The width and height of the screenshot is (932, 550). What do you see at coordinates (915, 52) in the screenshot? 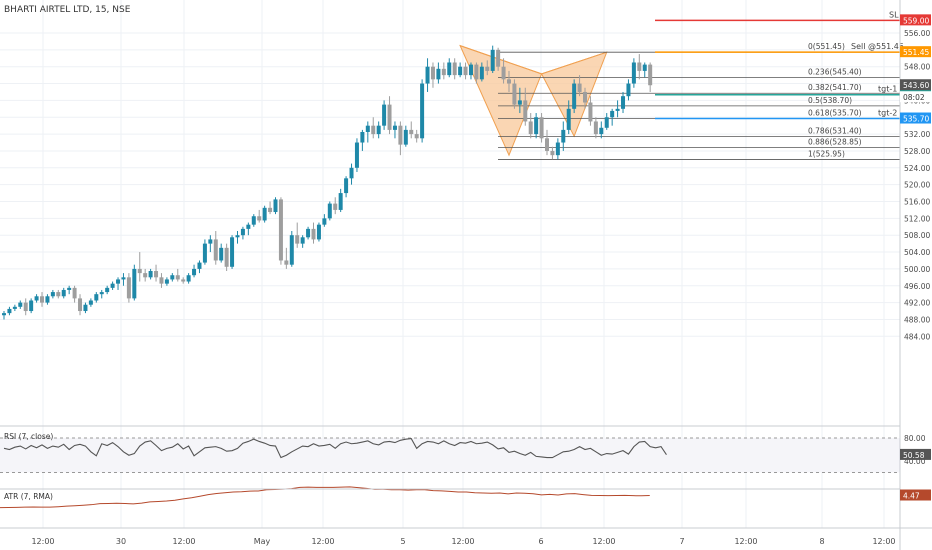
I see `level-tag-sell-bg` at bounding box center [915, 52].